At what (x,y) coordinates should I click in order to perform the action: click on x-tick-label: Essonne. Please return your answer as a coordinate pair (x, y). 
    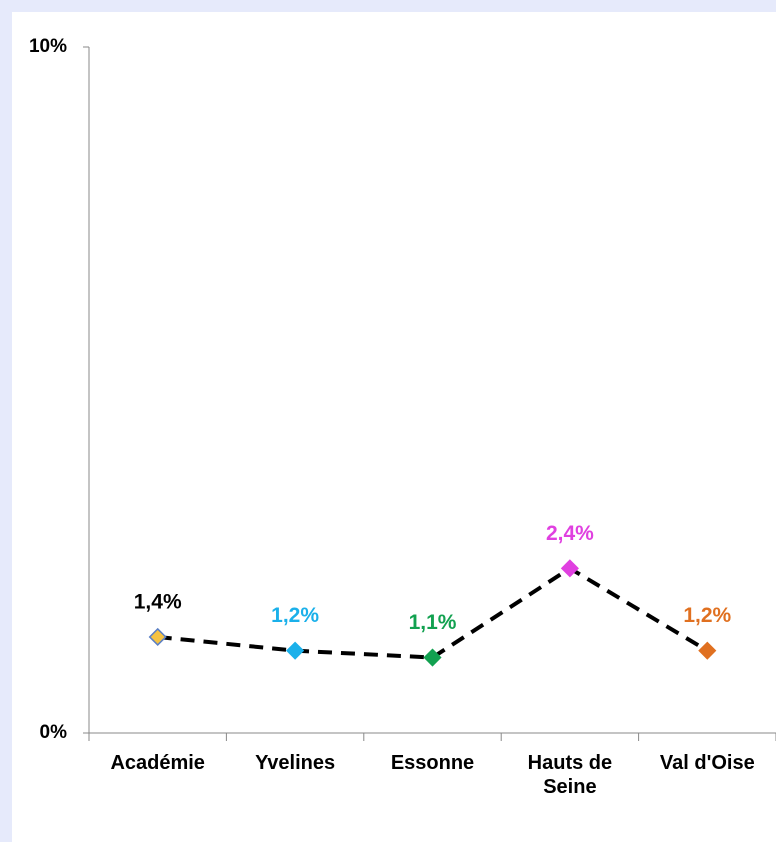
    Looking at the image, I should click on (432, 763).